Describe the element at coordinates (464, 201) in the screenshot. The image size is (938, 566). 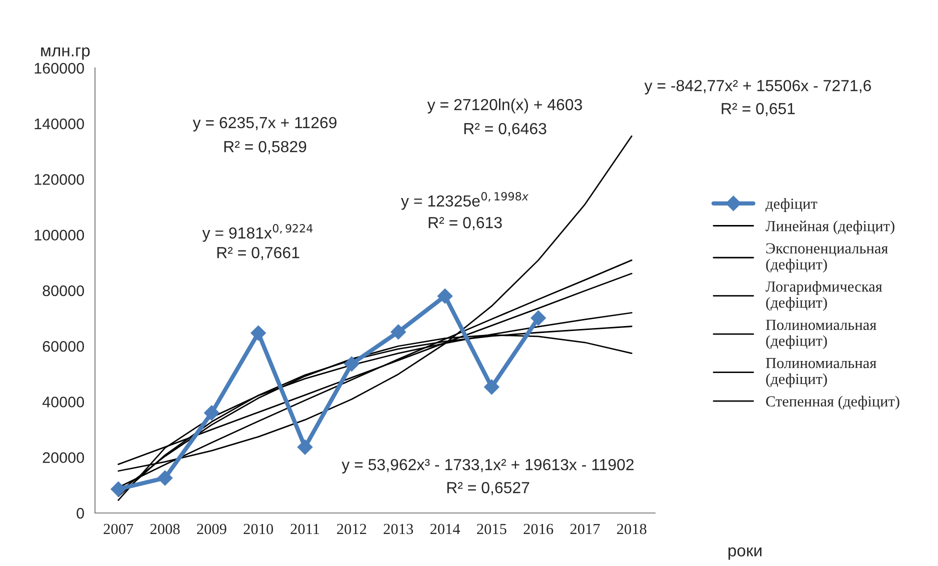
I see `annotation: y = 12325e$^{0,1998x}$` at that location.